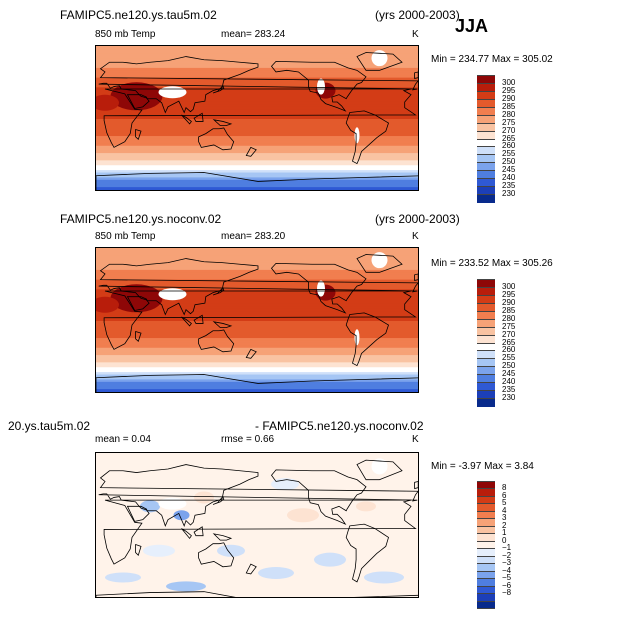 Image resolution: width=623 pixels, height=622 pixels. Describe the element at coordinates (253, 236) in the screenshot. I see `panel2-mean: mean= 283.20` at that location.